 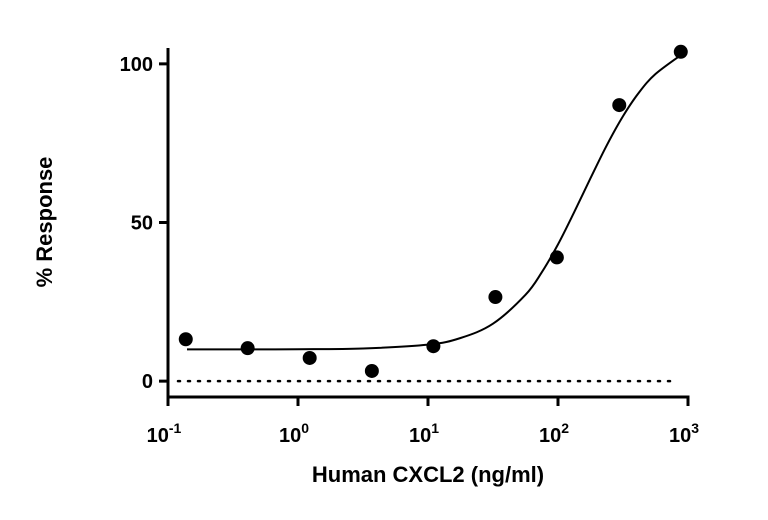 I want to click on x-tick-exponent: 0, so click(x=305, y=428).